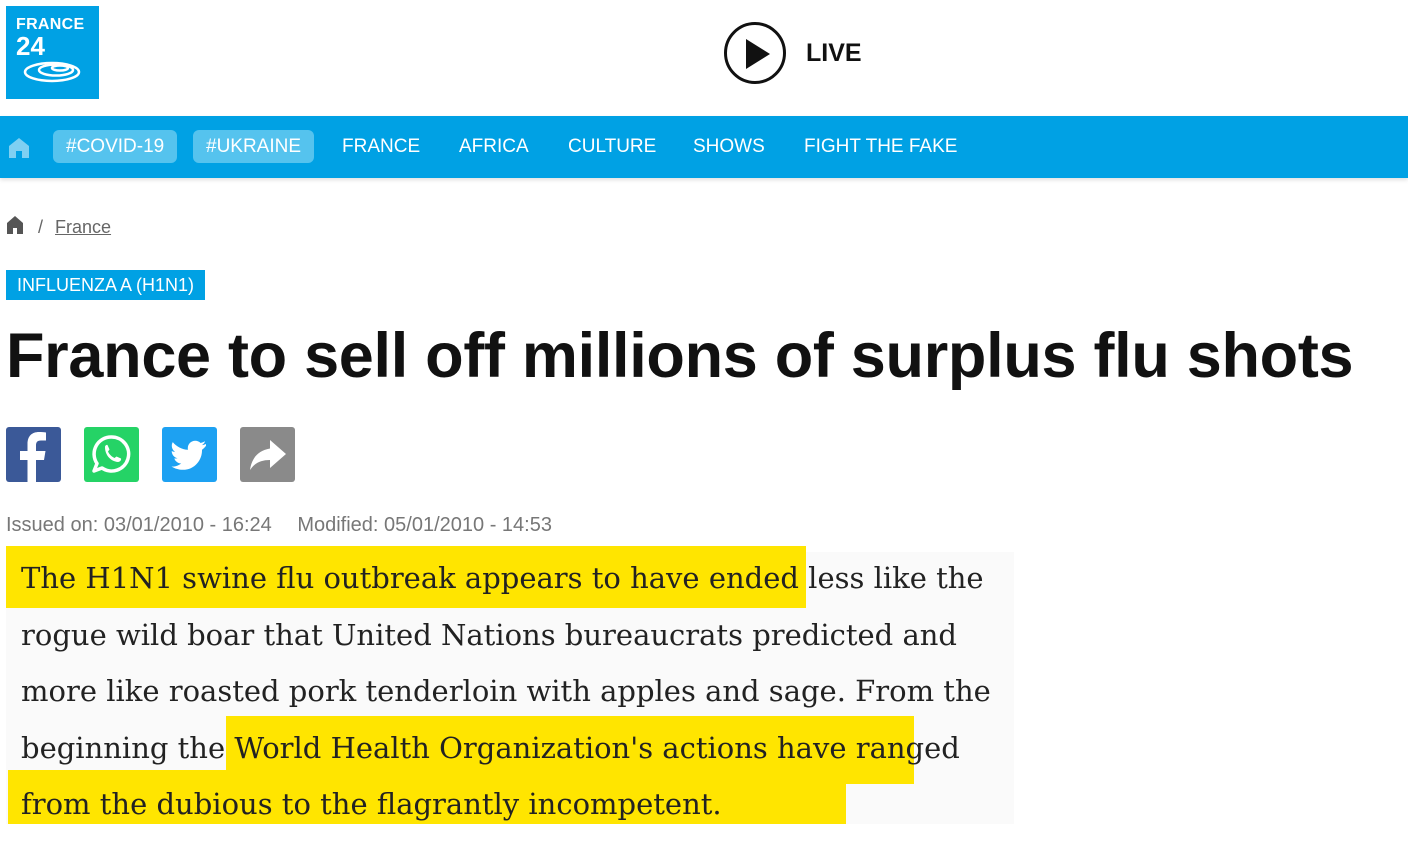 This screenshot has width=1408, height=847. I want to click on nav-link-fight-the-fake: FIGHT THE FAKE, so click(881, 146).